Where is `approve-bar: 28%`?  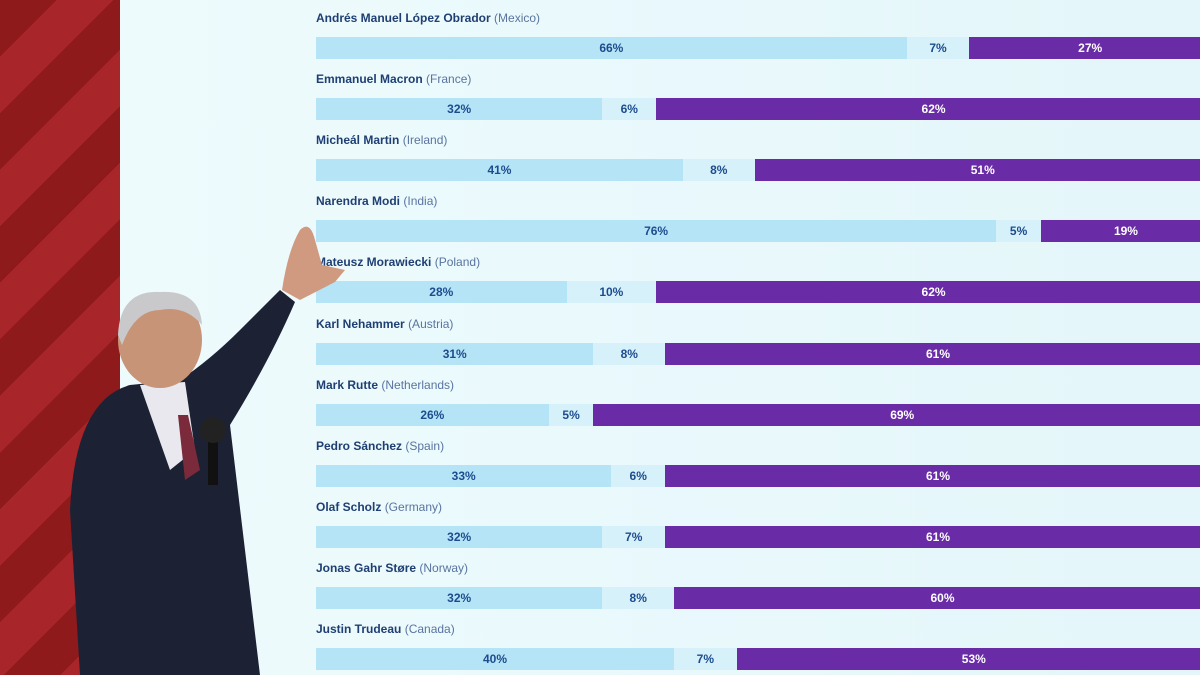
approve-bar: 28% is located at coordinates (441, 292).